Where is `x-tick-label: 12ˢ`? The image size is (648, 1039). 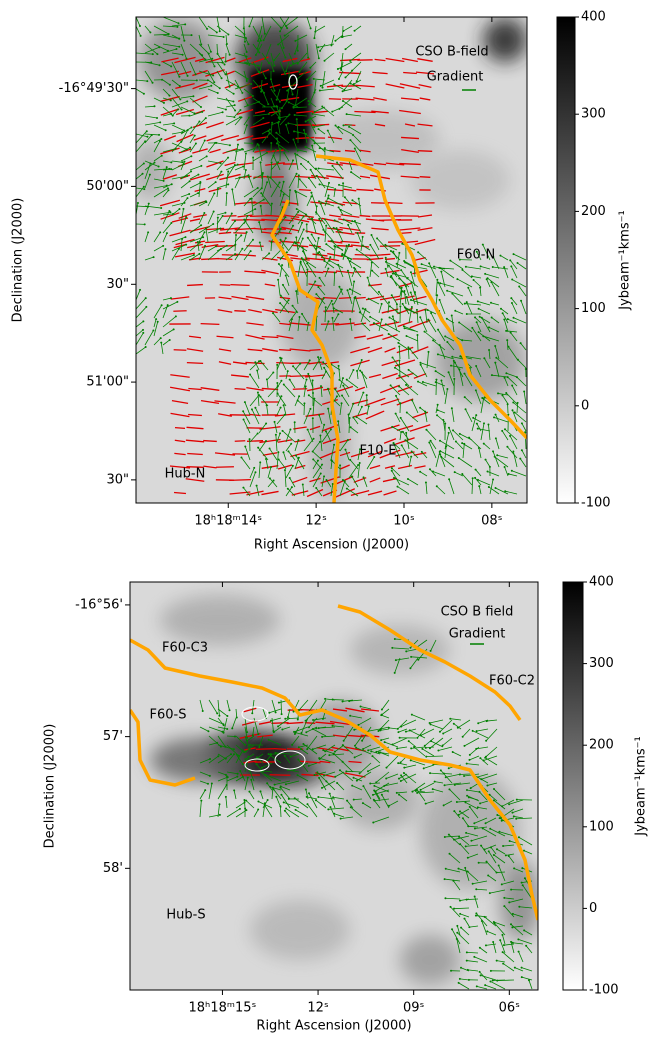
x-tick-label: 12ˢ is located at coordinates (316, 521).